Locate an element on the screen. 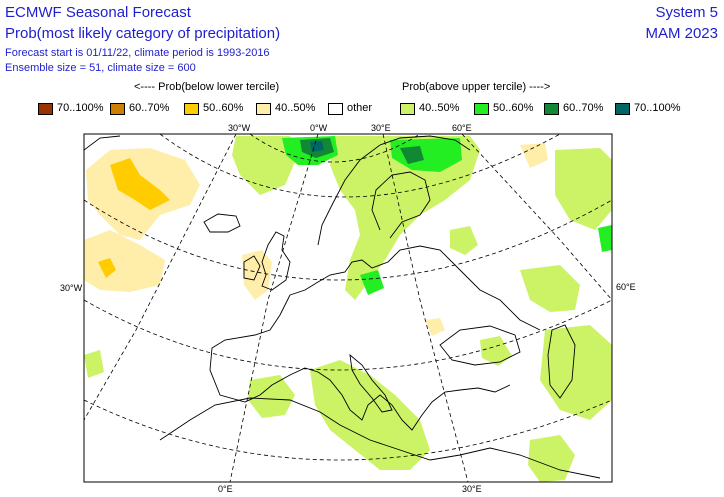  coord-label-top-0: 0°W is located at coordinates (319, 128).